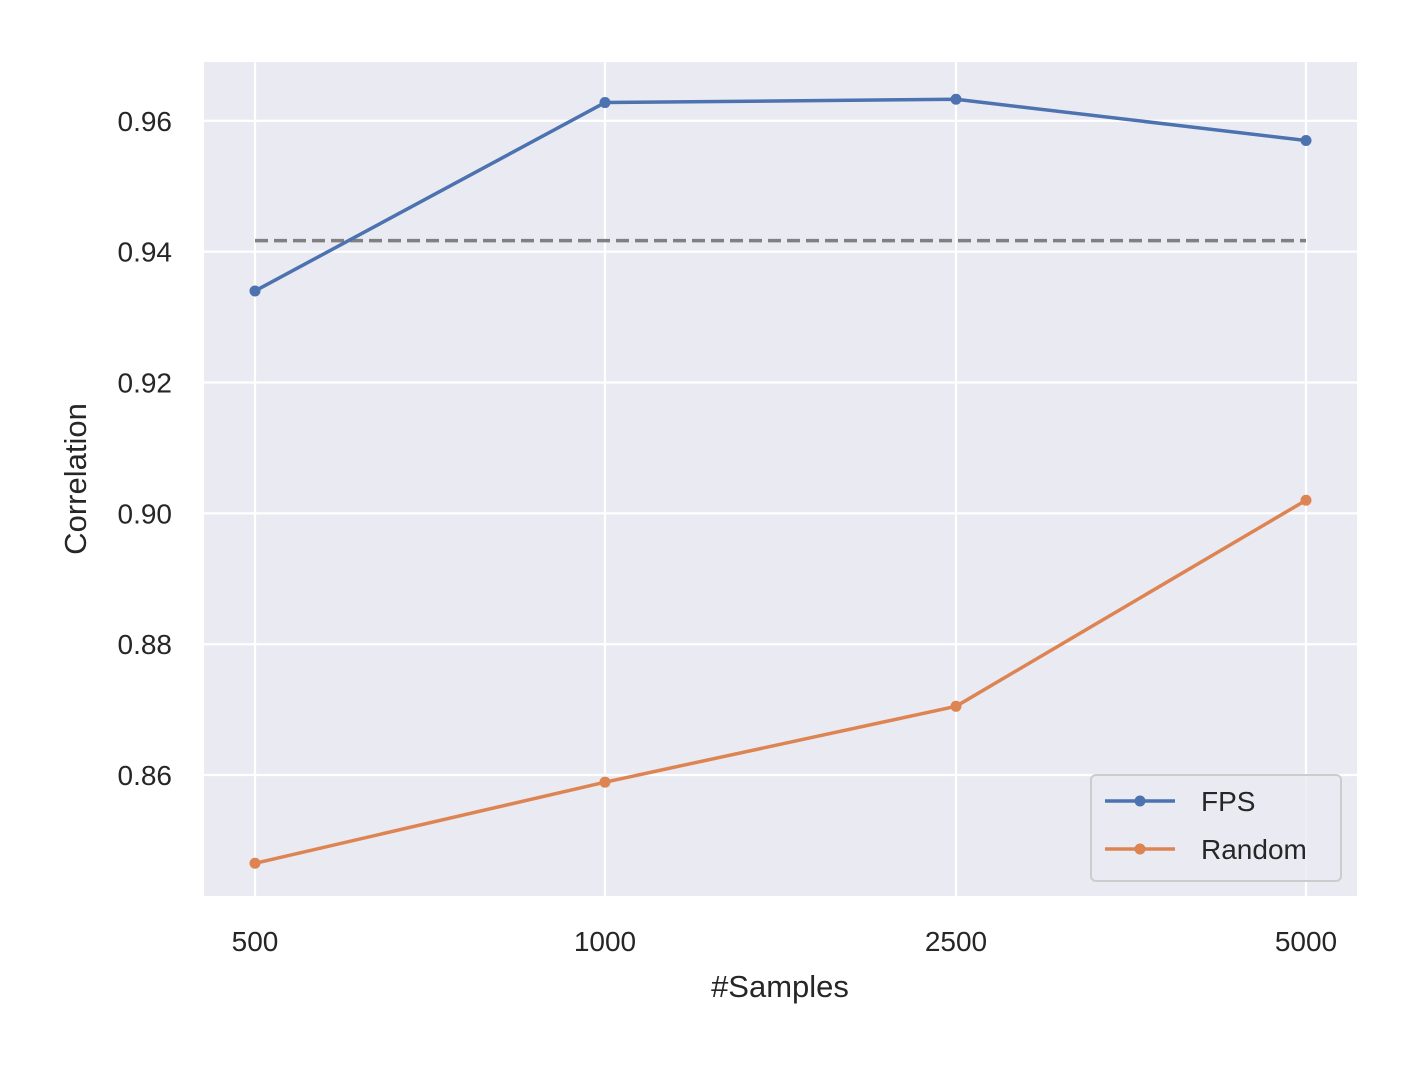  What do you see at coordinates (145, 513) in the screenshot?
I see `y-tick-label: 0.90` at bounding box center [145, 513].